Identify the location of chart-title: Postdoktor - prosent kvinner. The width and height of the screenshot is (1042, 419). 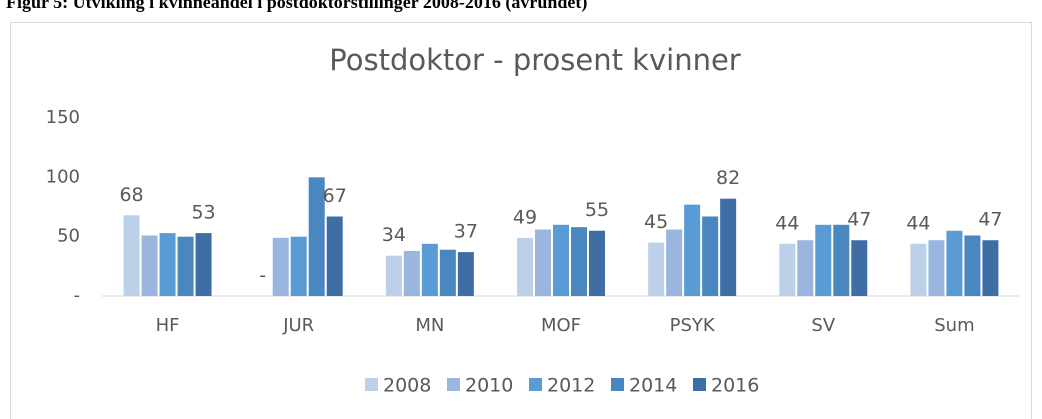
(535, 60).